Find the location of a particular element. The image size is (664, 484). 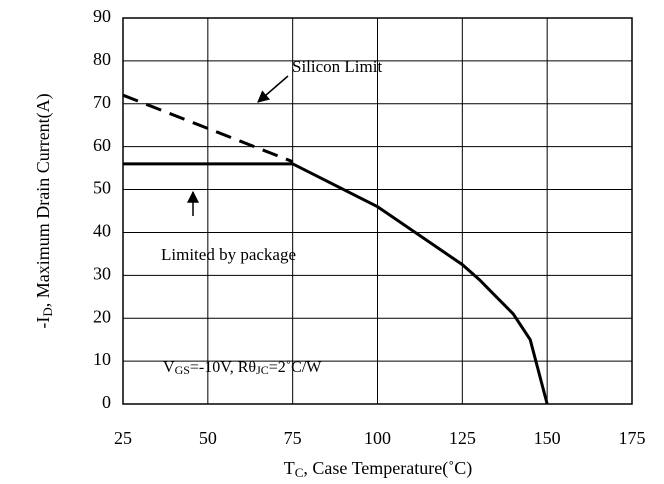

x-tick-label: 125 is located at coordinates (462, 438).